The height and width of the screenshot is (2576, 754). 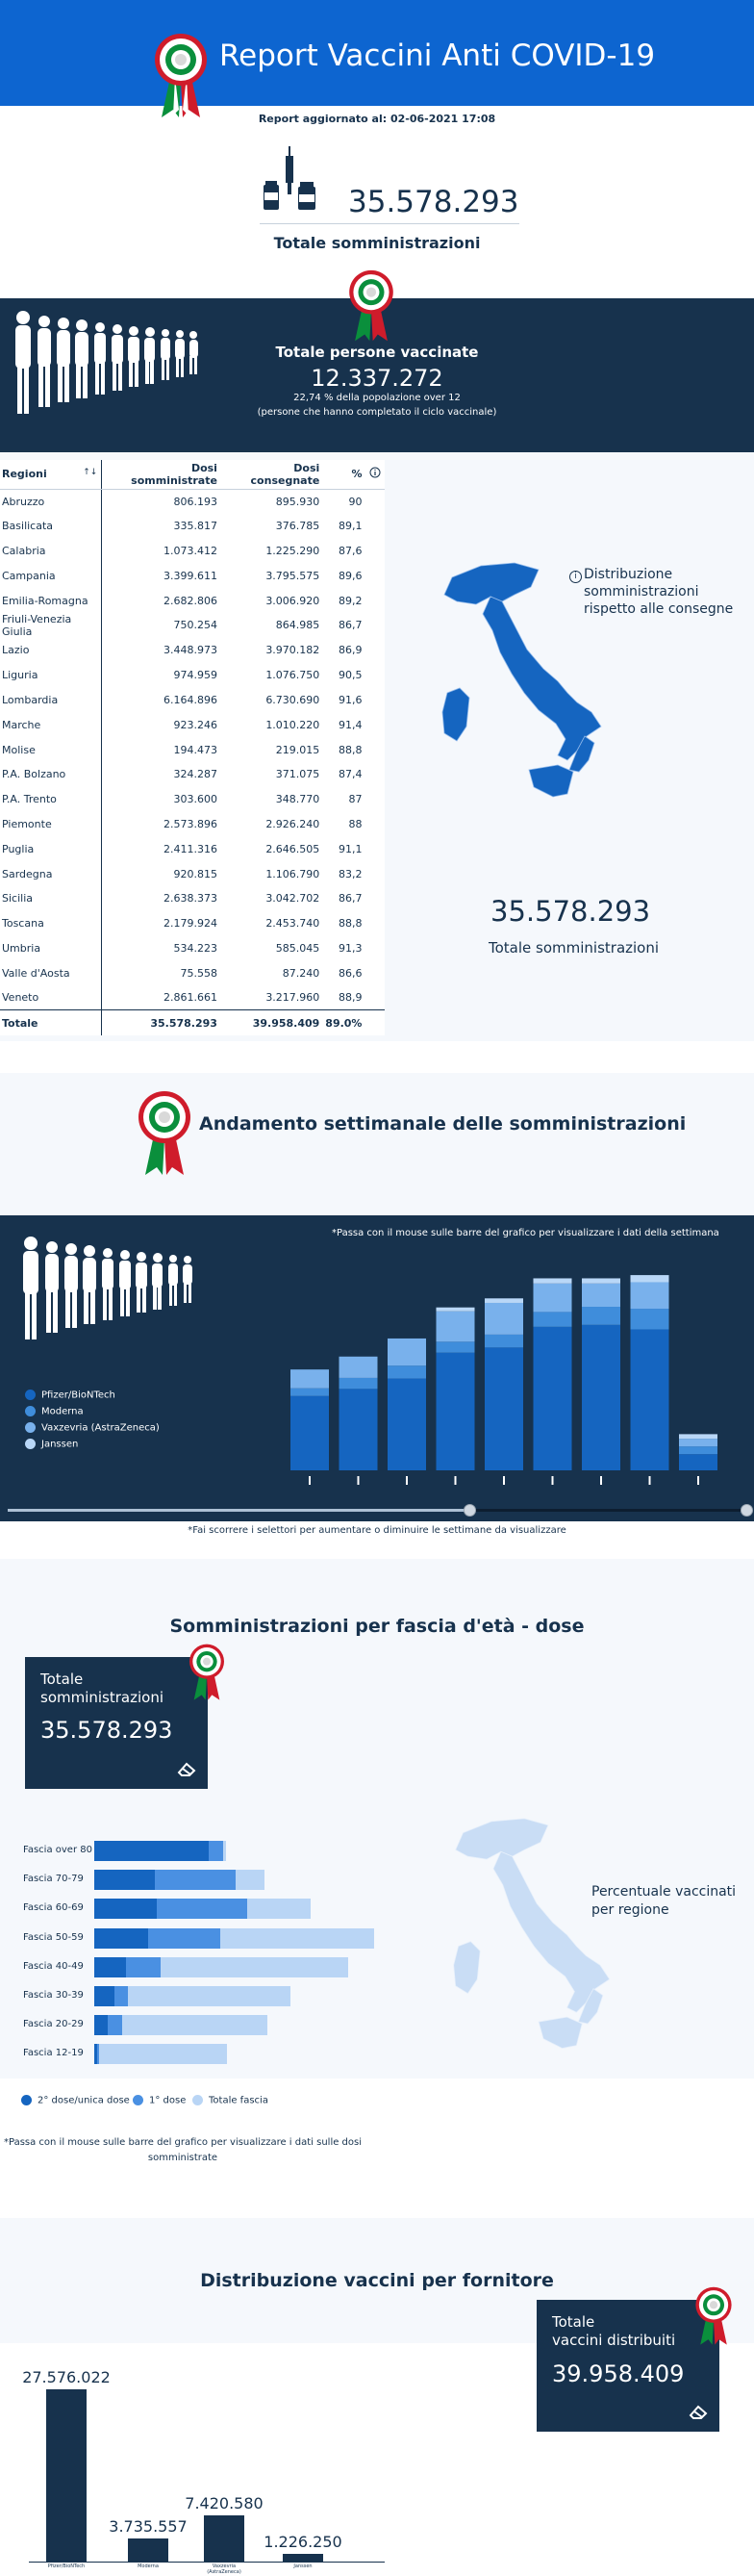 What do you see at coordinates (192, 551) in the screenshot?
I see `table-row: Calabria 1.073.412 1.225.290 87,6` at bounding box center [192, 551].